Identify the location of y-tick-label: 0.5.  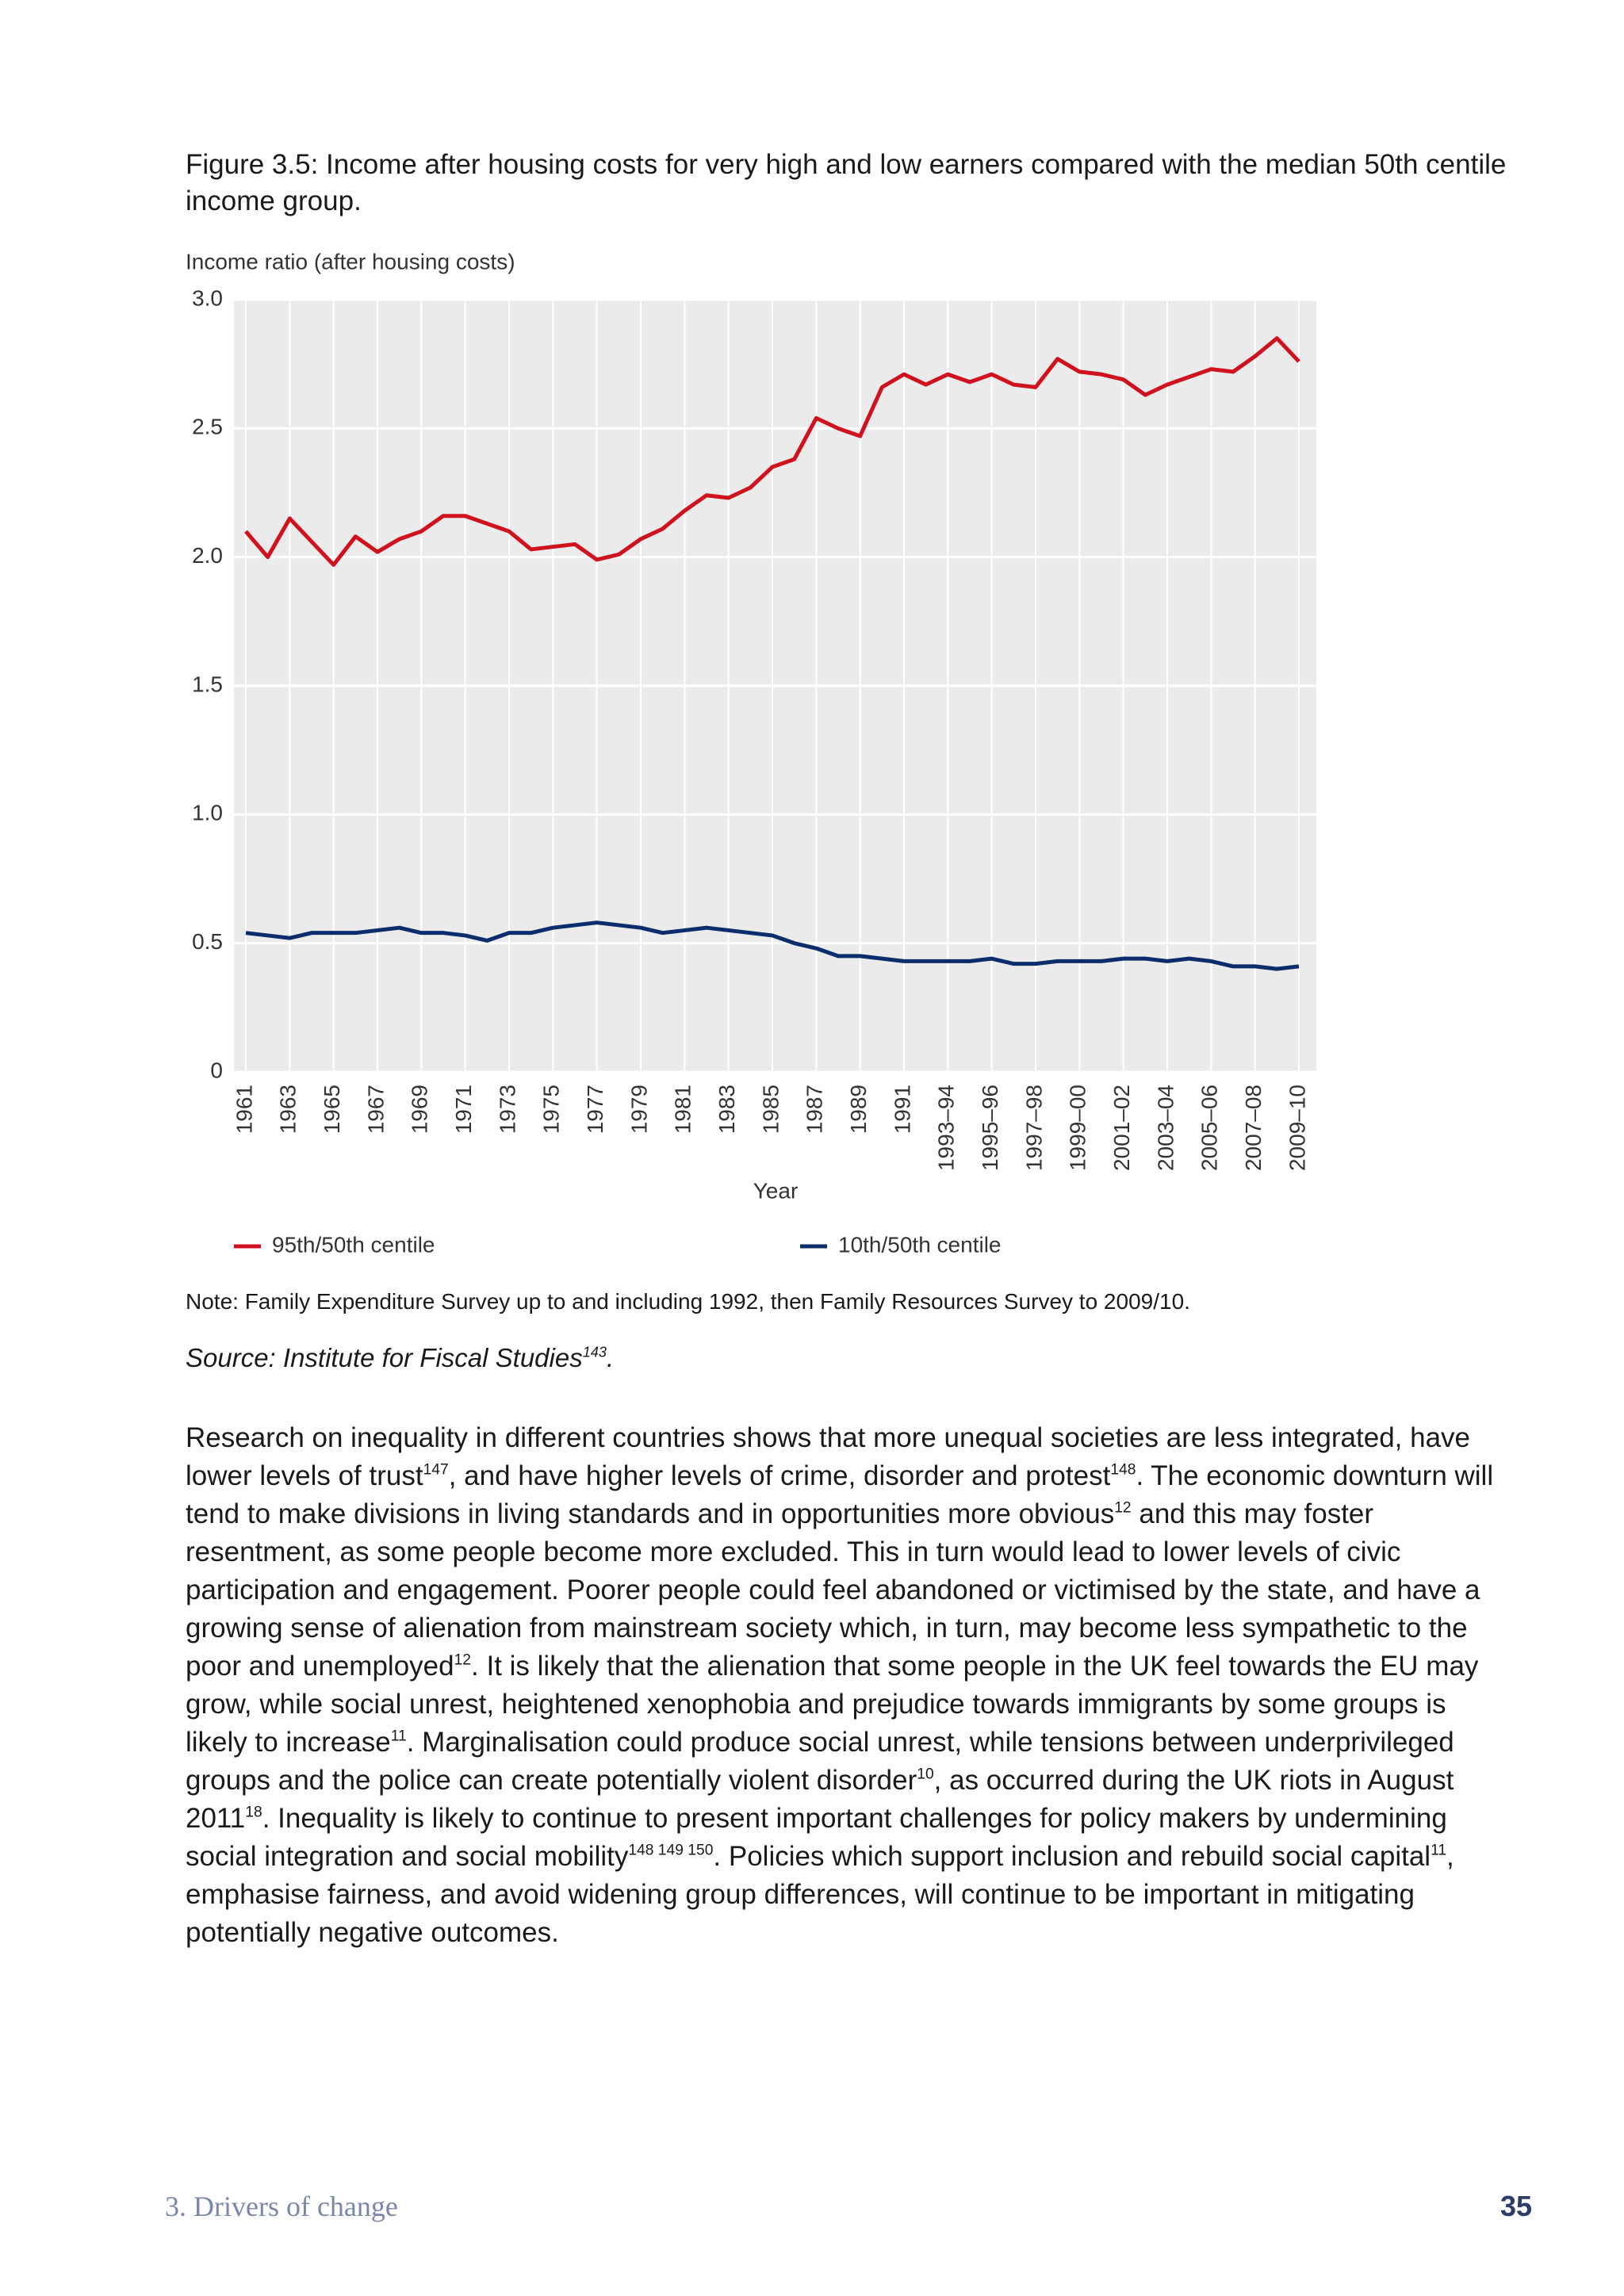
(207, 941).